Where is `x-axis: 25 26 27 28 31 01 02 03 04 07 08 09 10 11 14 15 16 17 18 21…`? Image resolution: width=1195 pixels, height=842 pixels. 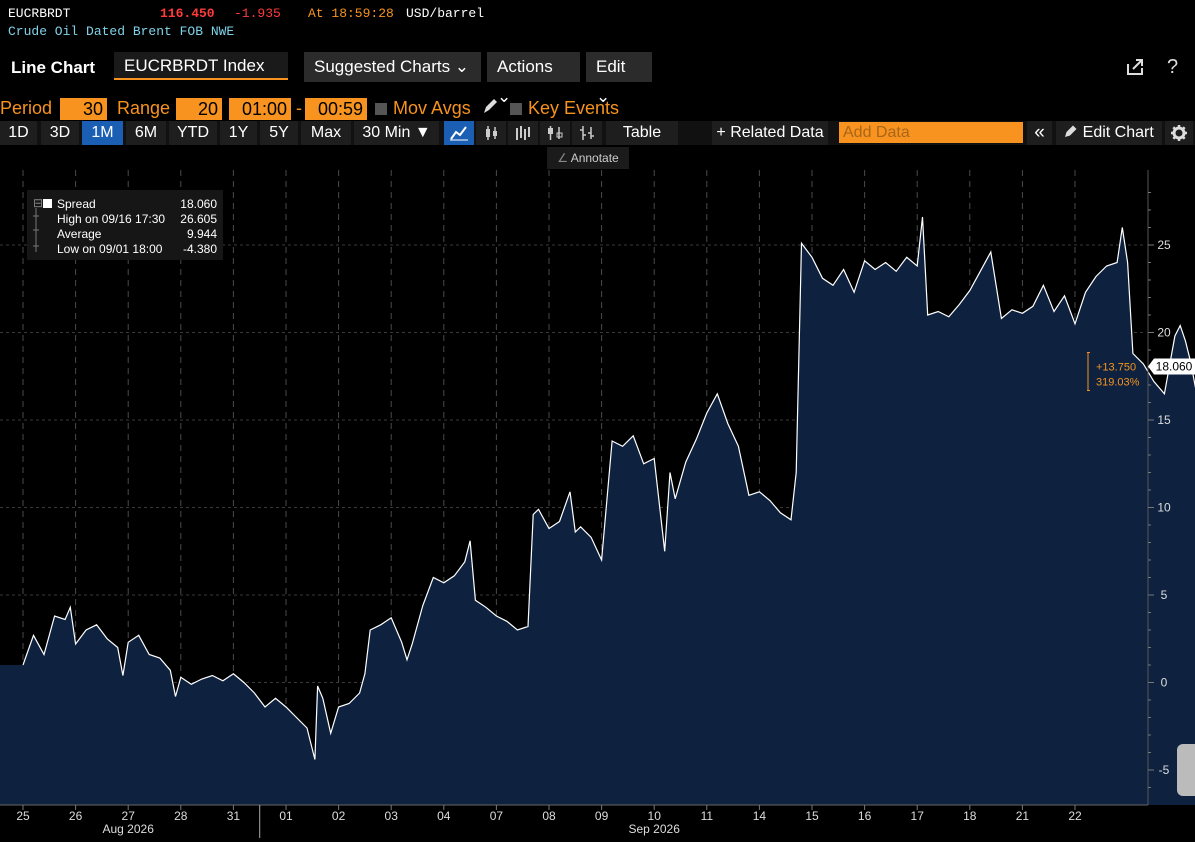 x-axis: 25 26 27 28 31 01 02 03 04 07 08 09 10 11 14 15 16 17 18 21… is located at coordinates (574, 821).